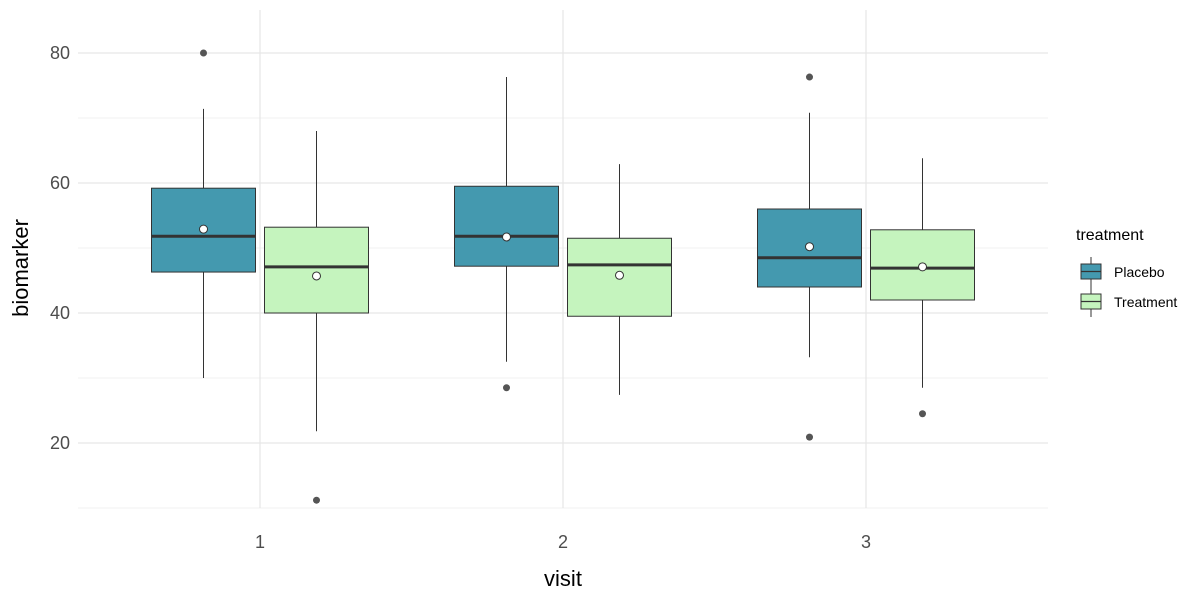  I want to click on legend: treatment Placebo Treatment, so click(1126, 272).